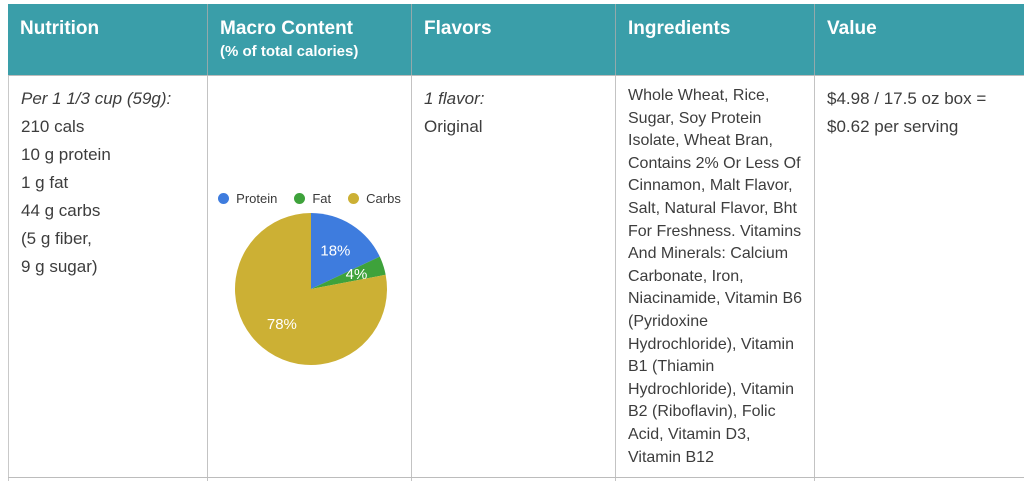  I want to click on flavor-name: Original, so click(453, 126).